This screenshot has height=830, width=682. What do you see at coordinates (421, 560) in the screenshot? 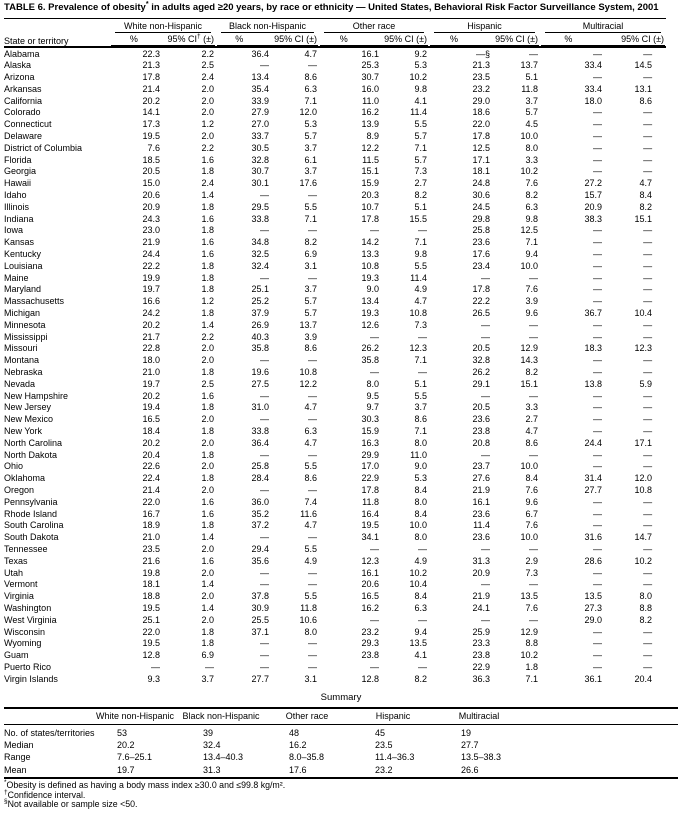
I see `ci-value: 4.9` at bounding box center [421, 560].